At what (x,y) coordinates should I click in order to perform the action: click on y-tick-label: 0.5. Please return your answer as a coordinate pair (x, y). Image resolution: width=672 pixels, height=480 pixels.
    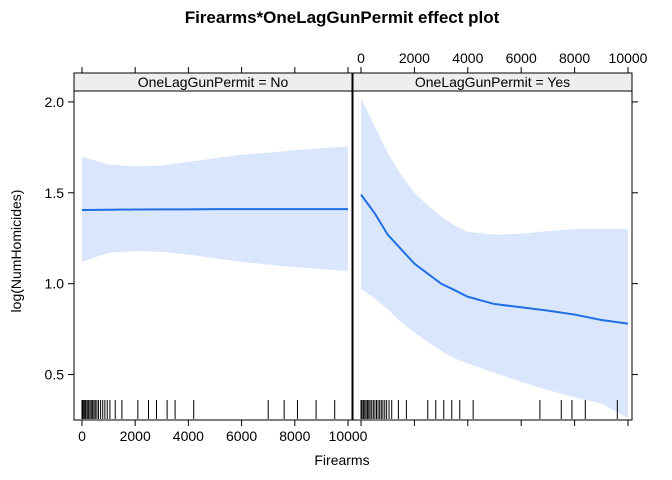
    Looking at the image, I should click on (55, 375).